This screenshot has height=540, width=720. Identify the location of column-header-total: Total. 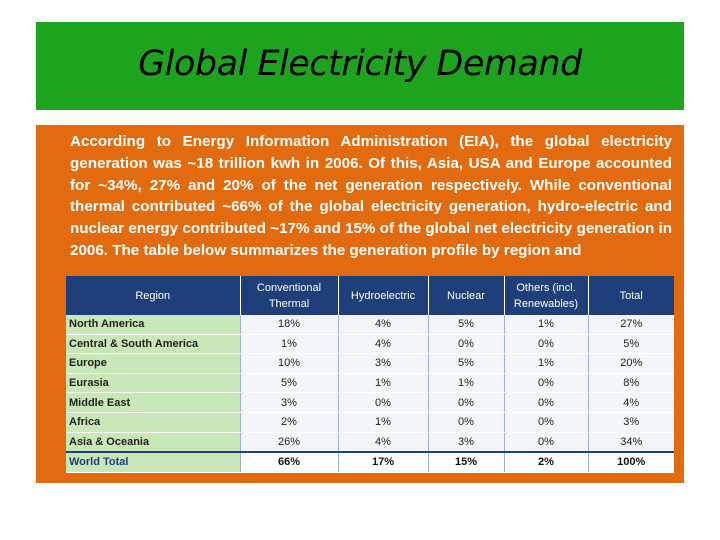
(631, 295).